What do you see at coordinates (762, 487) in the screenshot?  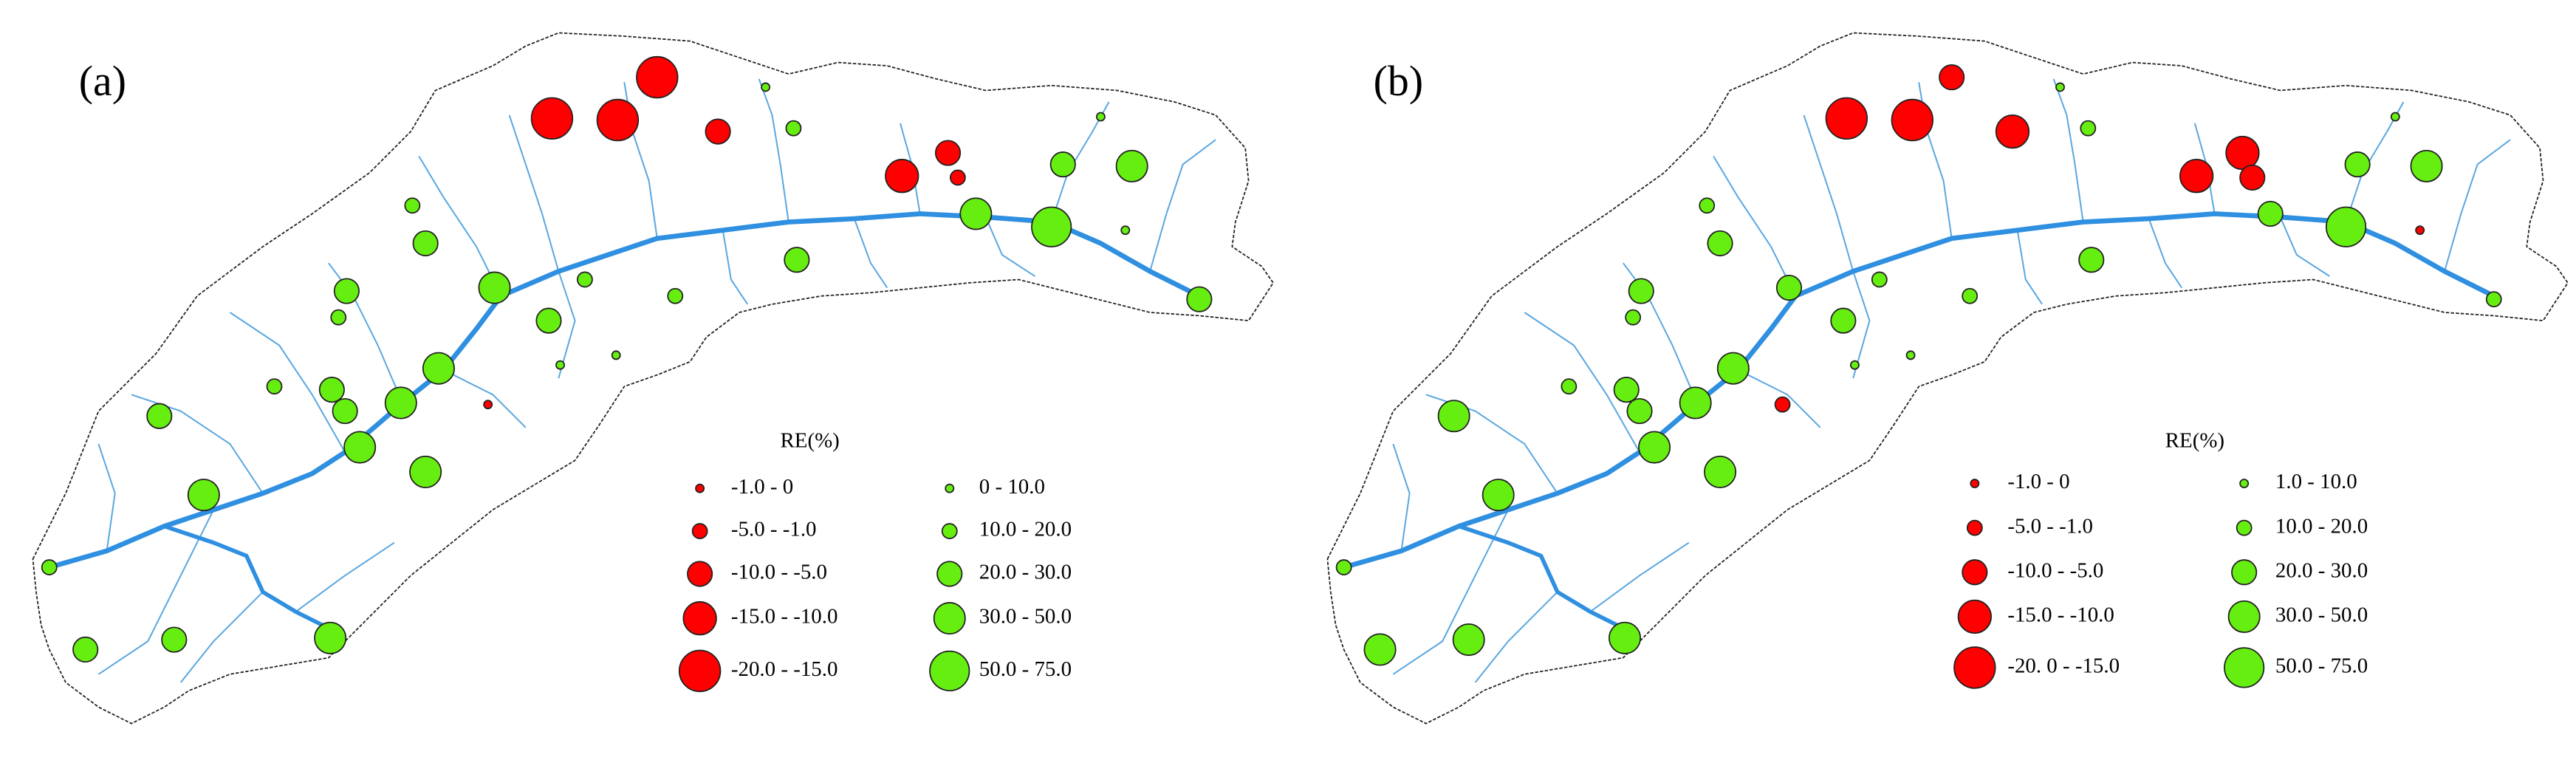 I see `legend-label: -1.0 - 0` at bounding box center [762, 487].